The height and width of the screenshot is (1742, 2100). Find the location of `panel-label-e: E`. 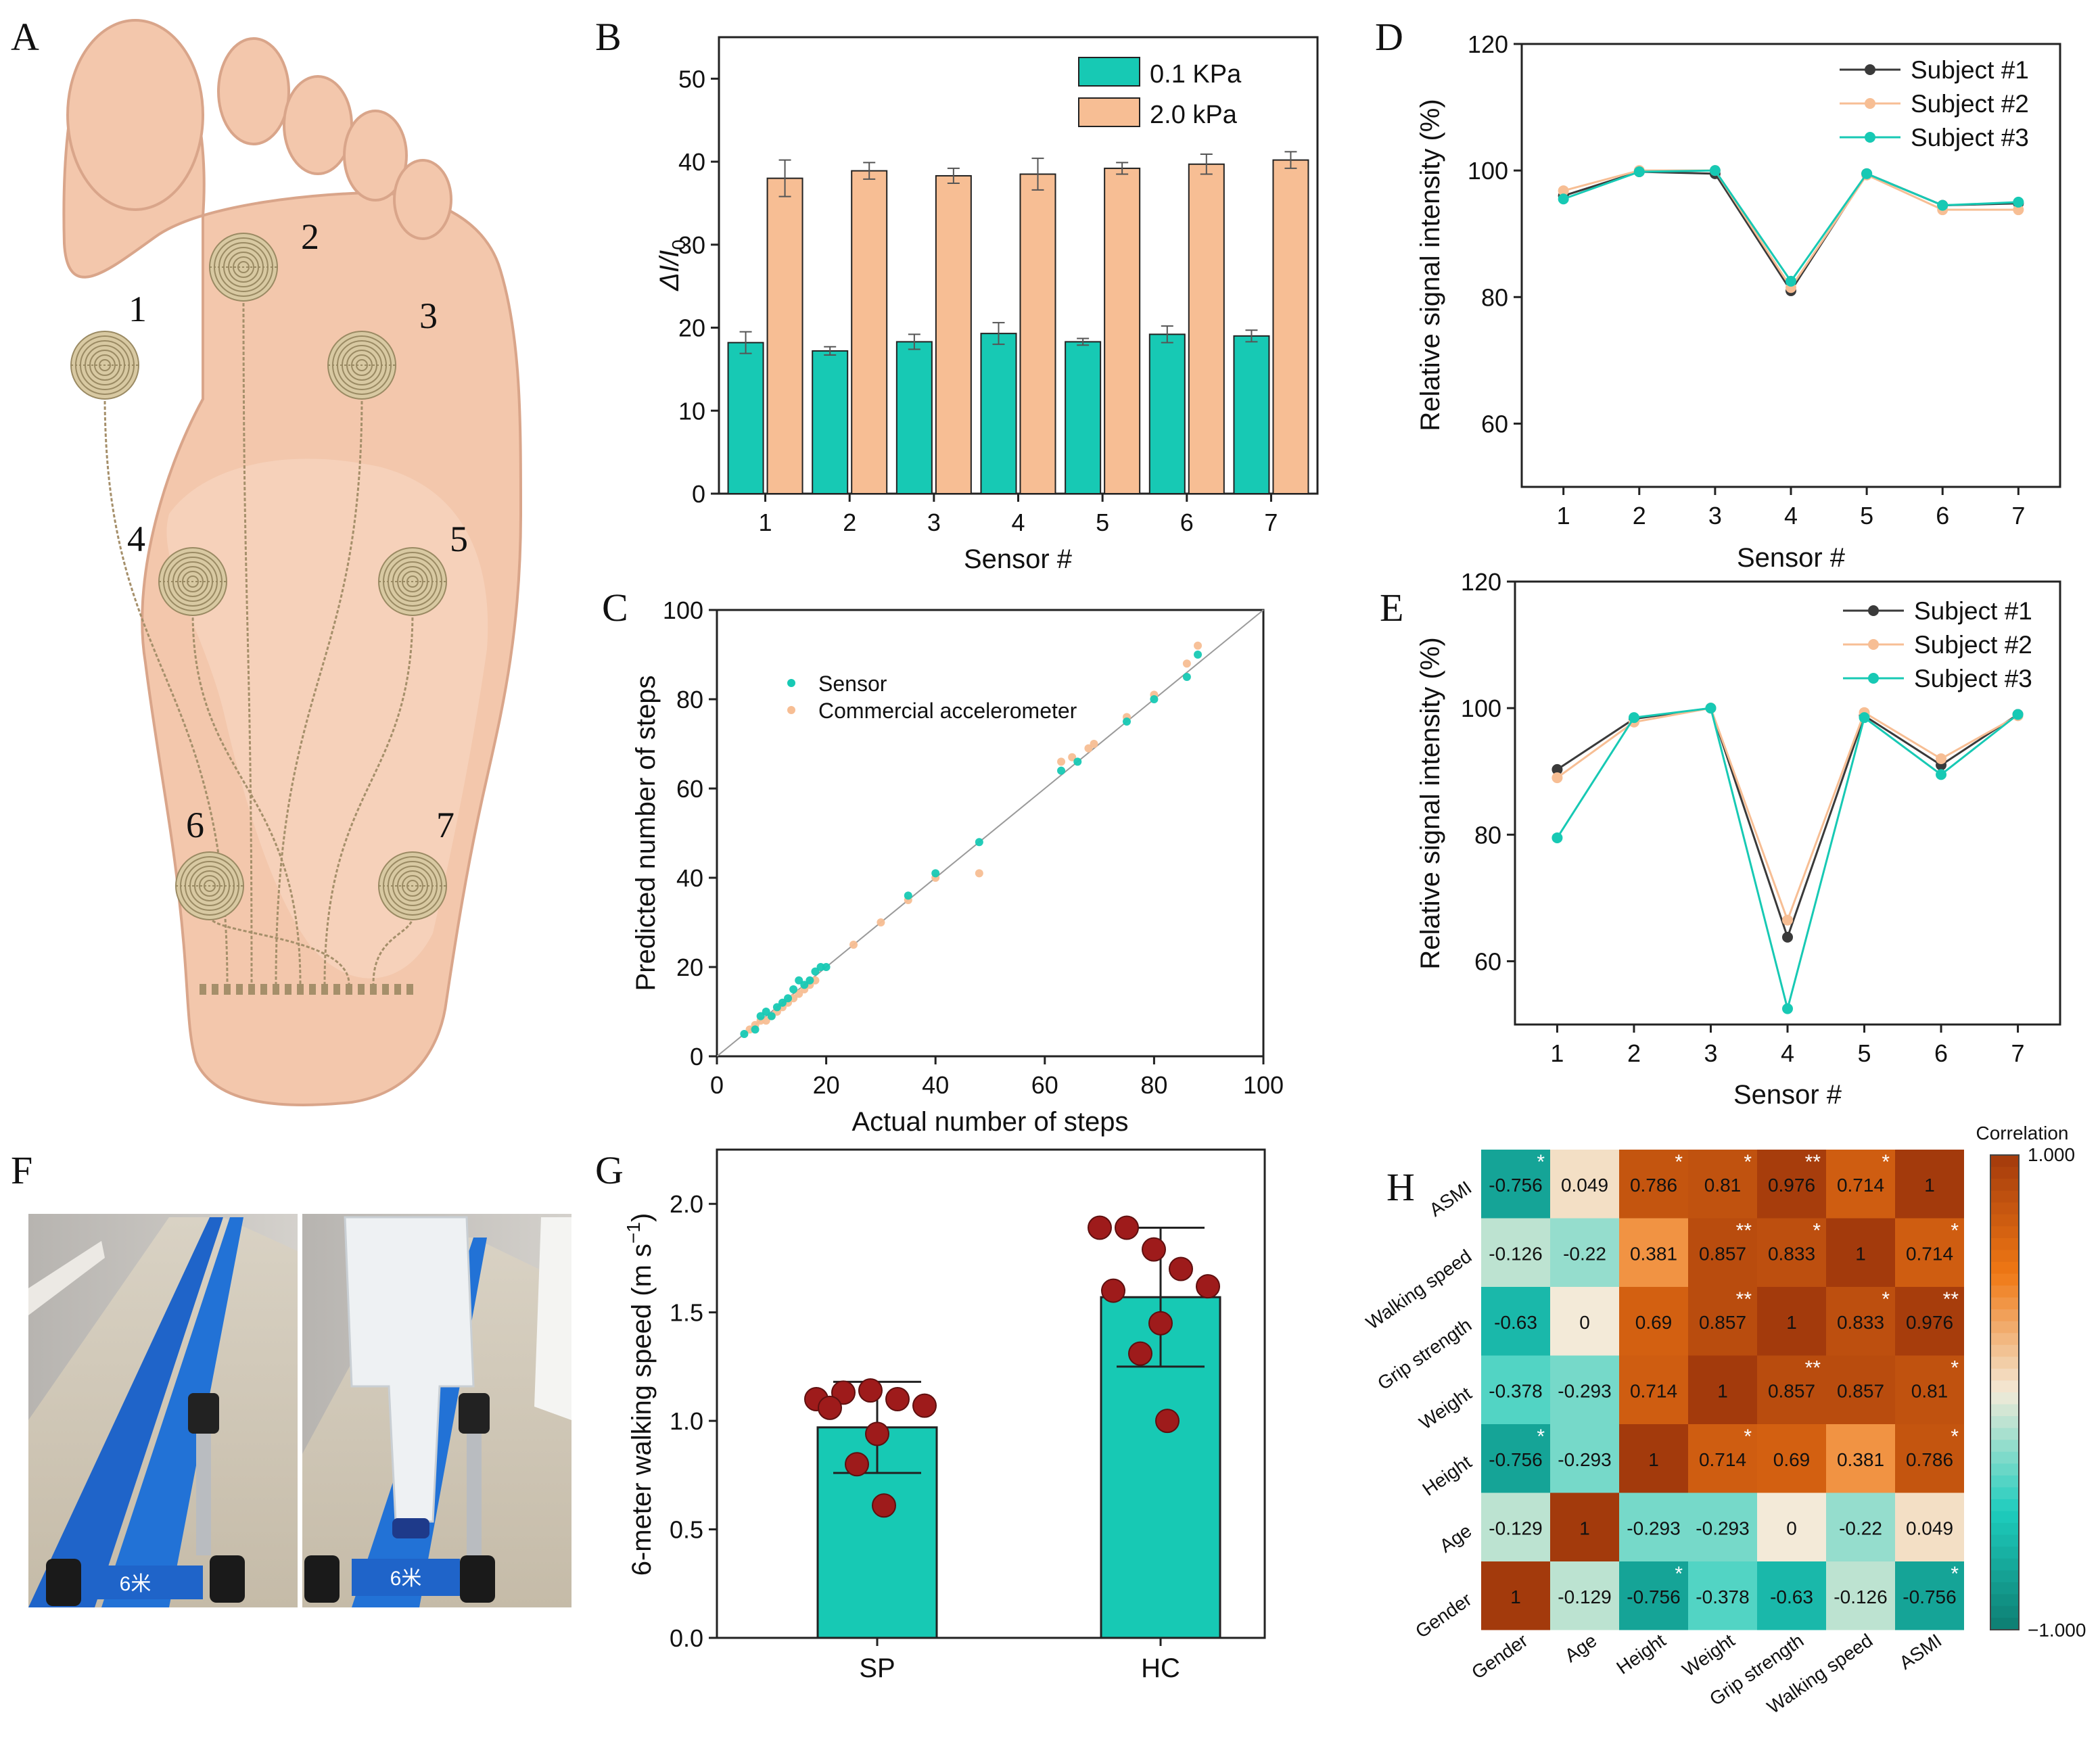

panel-label-e: E is located at coordinates (1391, 608).